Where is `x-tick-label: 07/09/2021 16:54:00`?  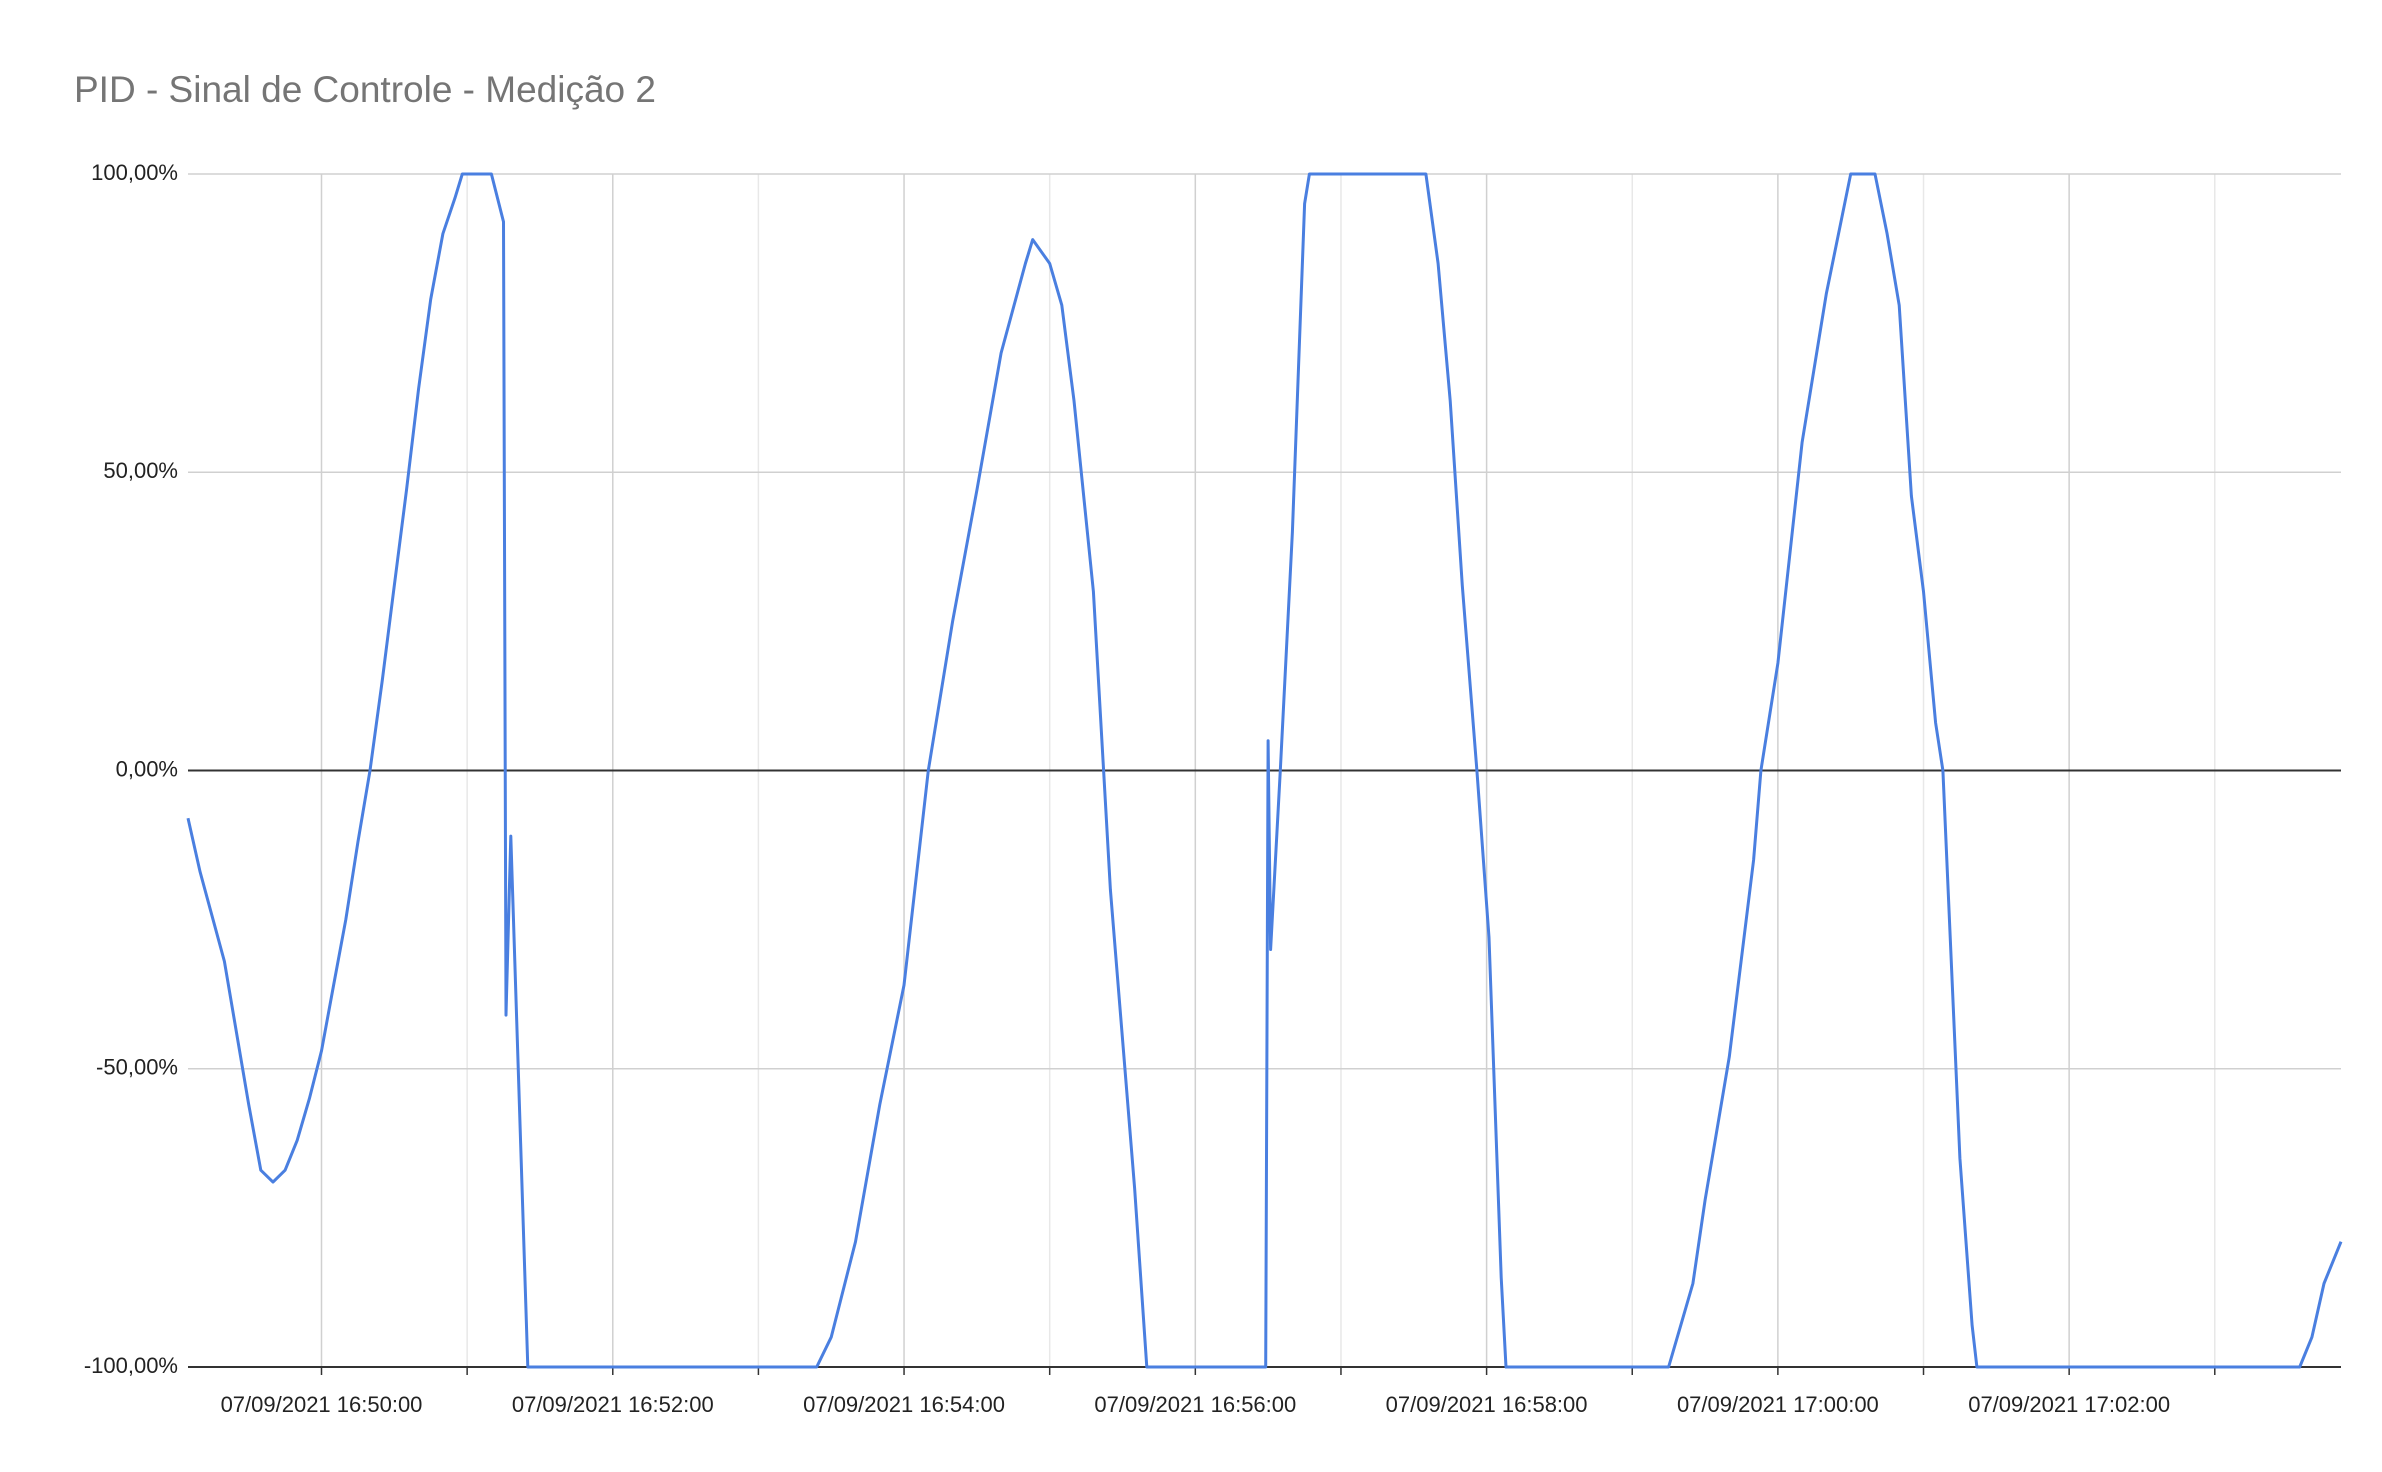 x-tick-label: 07/09/2021 16:54:00 is located at coordinates (904, 1404).